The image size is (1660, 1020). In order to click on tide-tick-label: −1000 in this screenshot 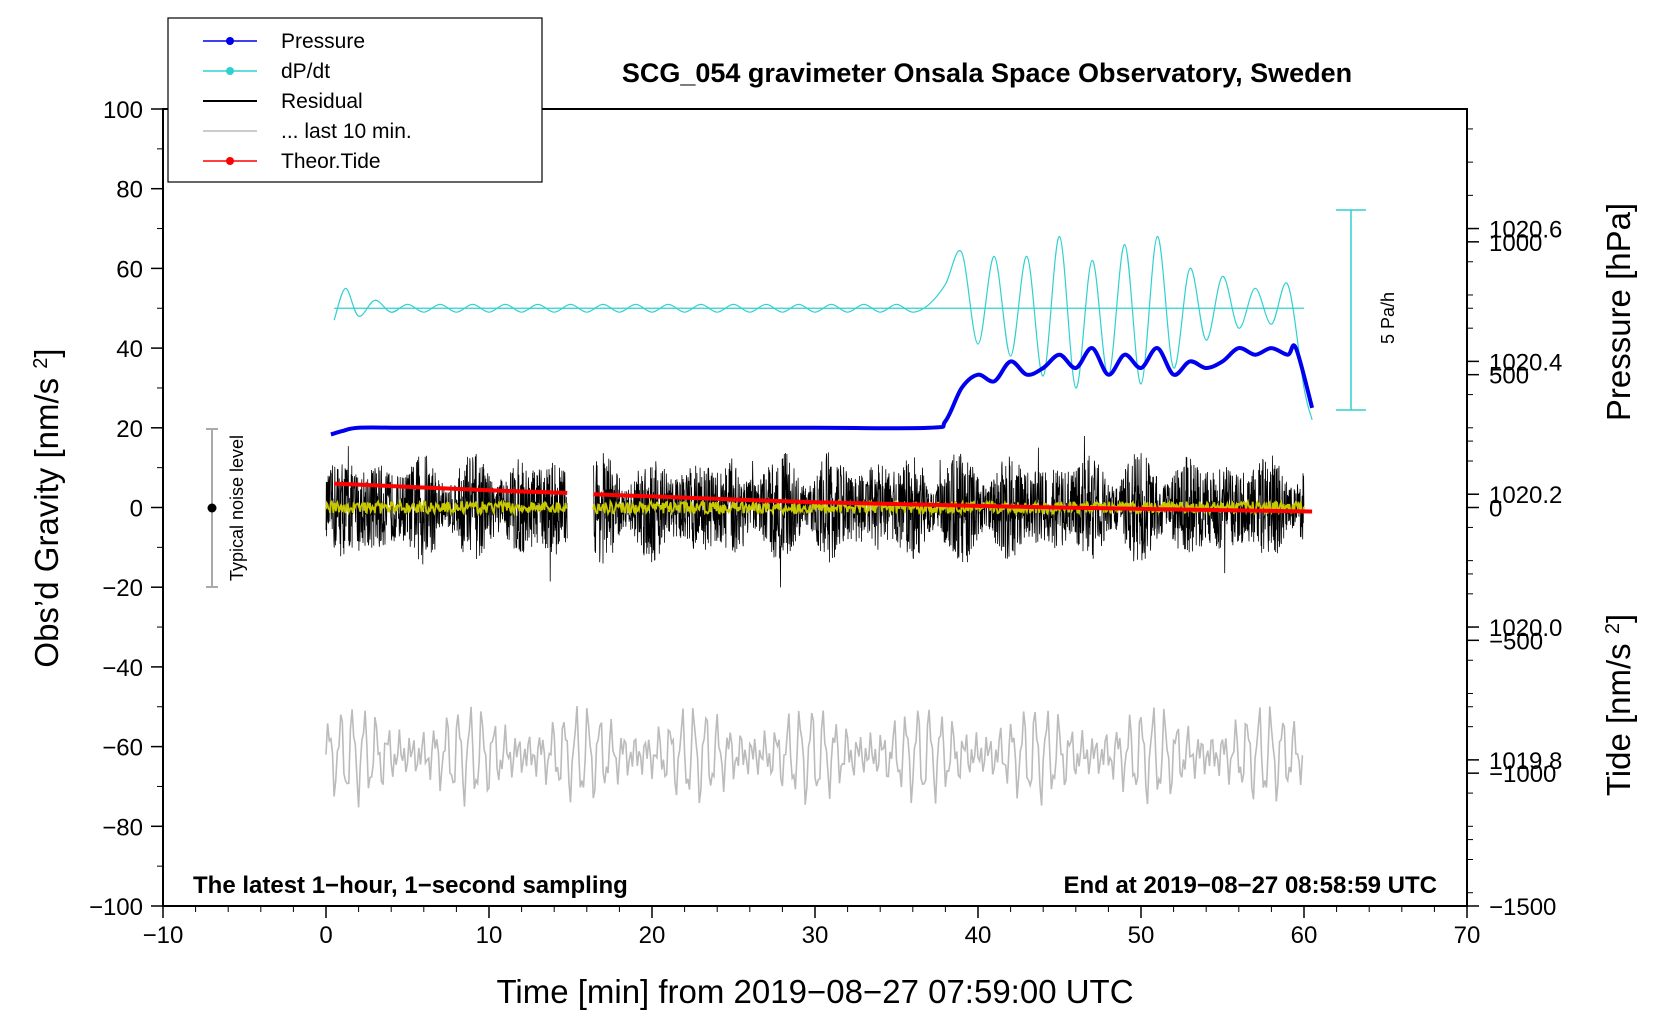, I will do `click(1522, 774)`.